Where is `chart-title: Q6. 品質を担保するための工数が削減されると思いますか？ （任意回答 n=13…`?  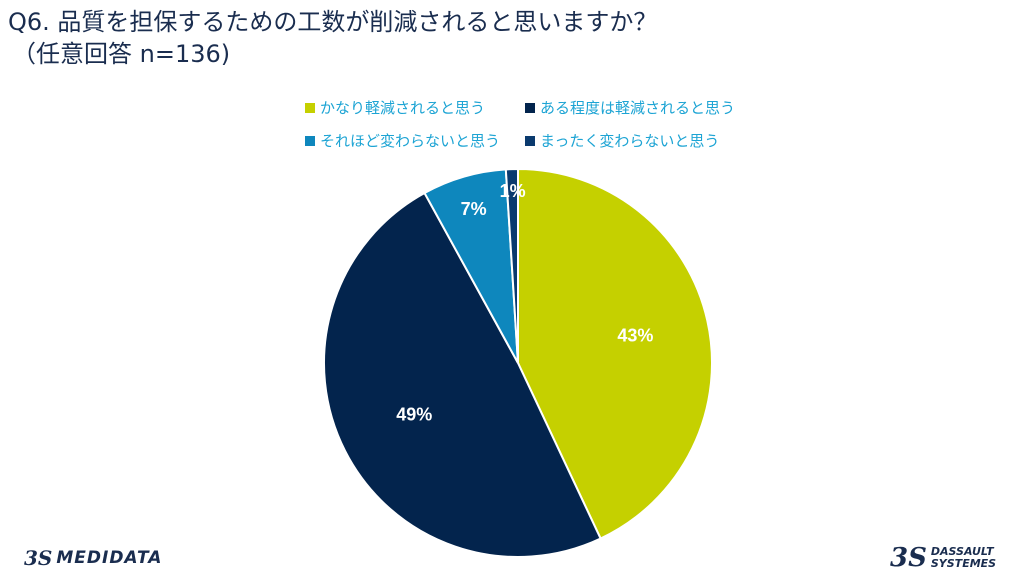 chart-title: Q6. 品質を担保するための工数が削減されると思いますか？ （任意回答 n=13… is located at coordinates (332, 38).